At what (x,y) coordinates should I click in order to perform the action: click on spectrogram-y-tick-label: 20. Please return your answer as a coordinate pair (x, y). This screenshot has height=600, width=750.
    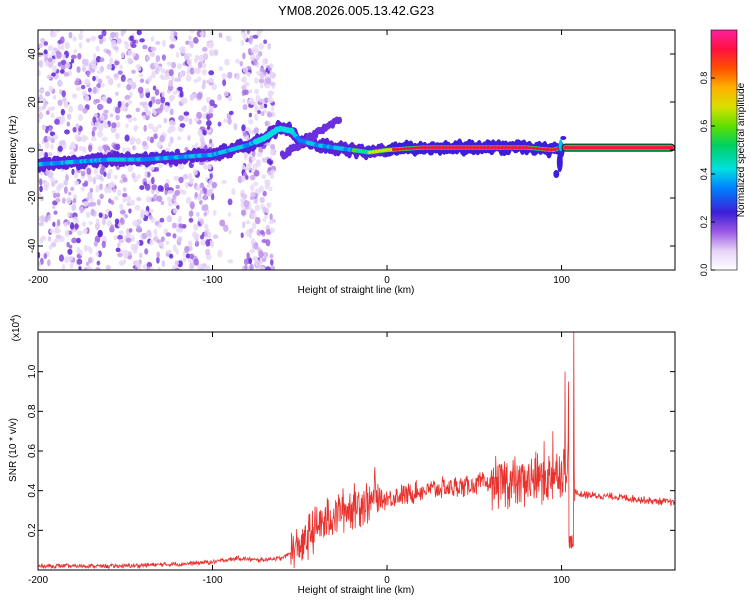
    Looking at the image, I should click on (32, 102).